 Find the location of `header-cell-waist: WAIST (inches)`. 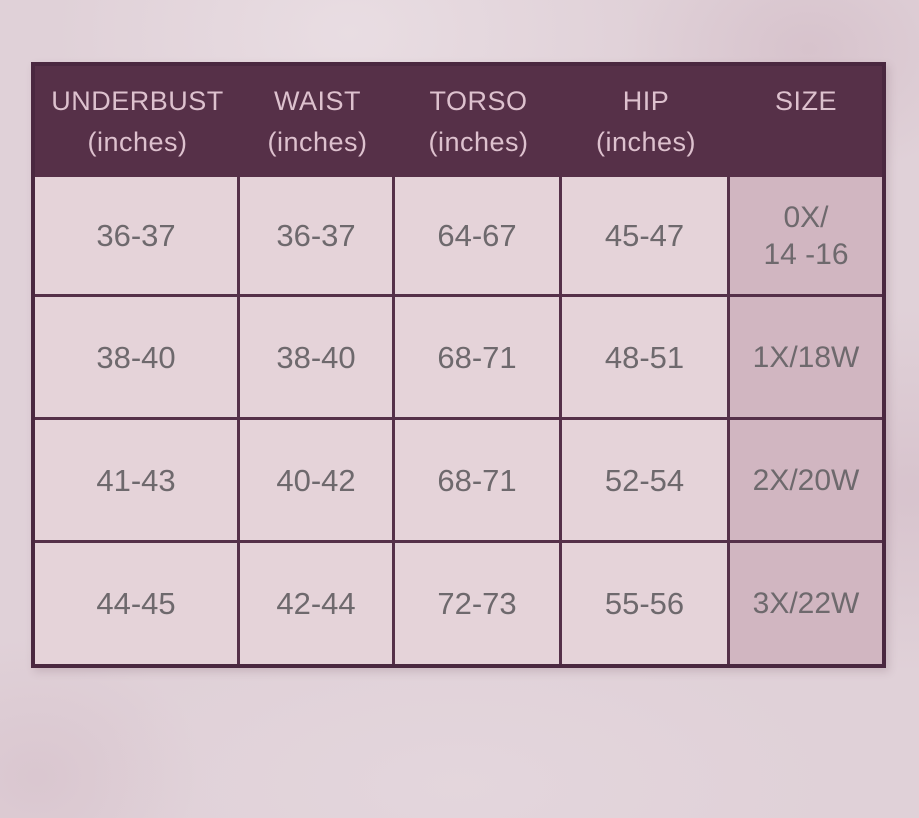

header-cell-waist: WAIST (inches) is located at coordinates (317, 121).